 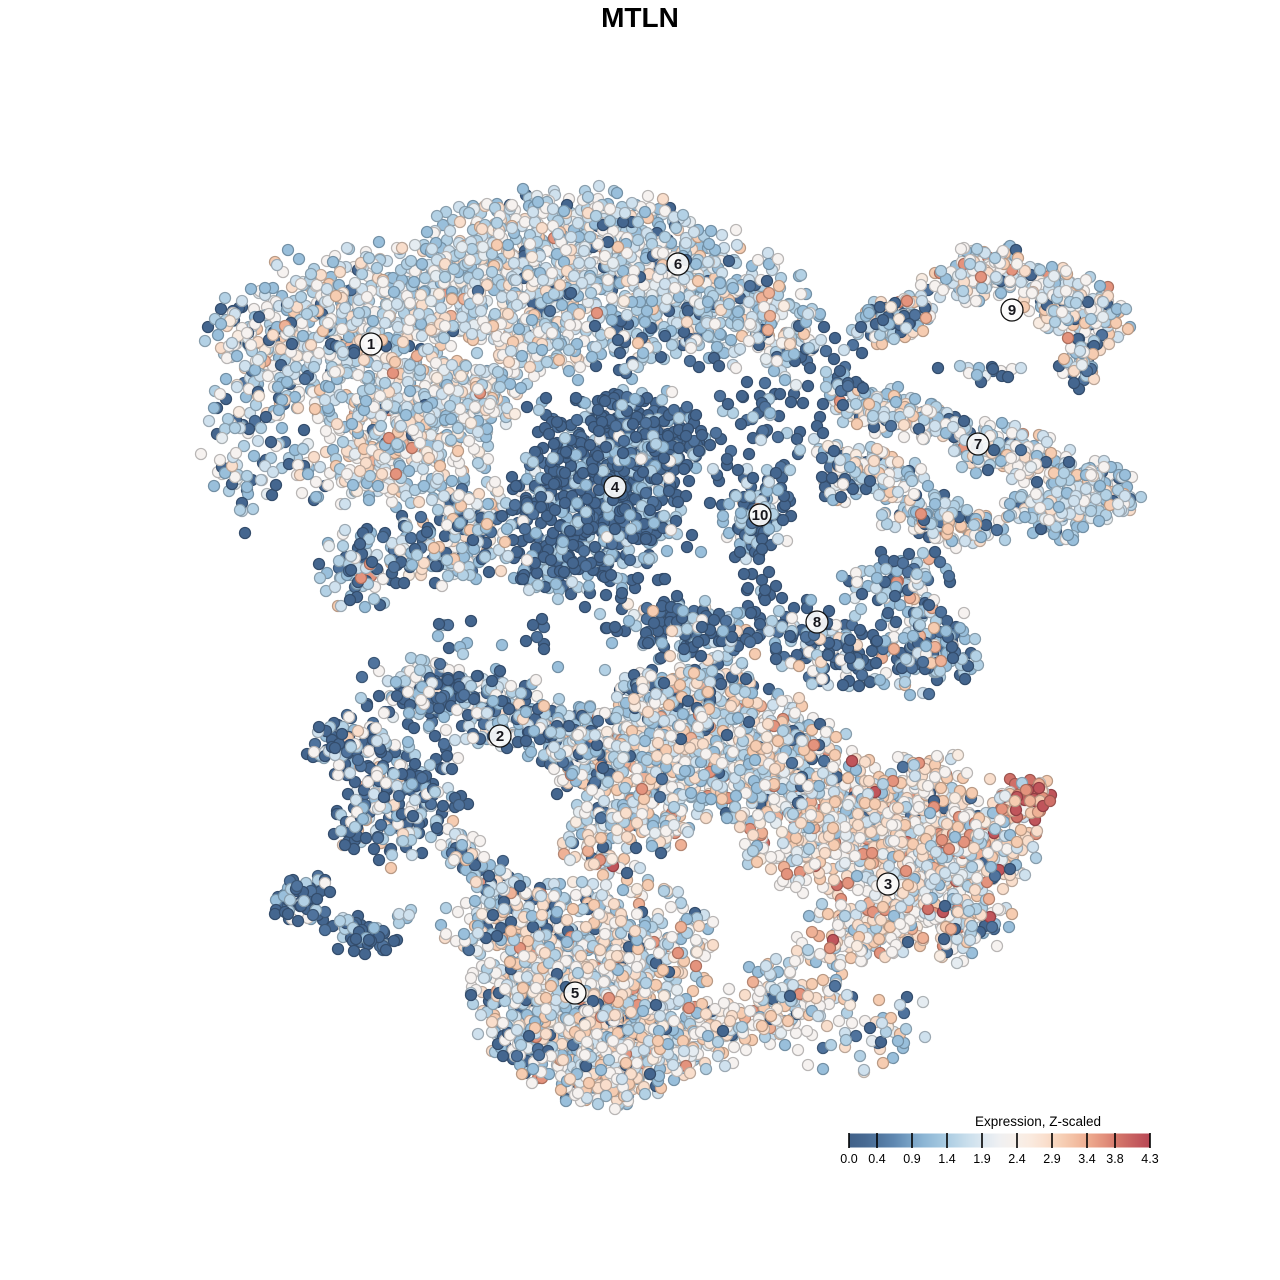 What do you see at coordinates (876, 1159) in the screenshot?
I see `svg-text: 0.4` at bounding box center [876, 1159].